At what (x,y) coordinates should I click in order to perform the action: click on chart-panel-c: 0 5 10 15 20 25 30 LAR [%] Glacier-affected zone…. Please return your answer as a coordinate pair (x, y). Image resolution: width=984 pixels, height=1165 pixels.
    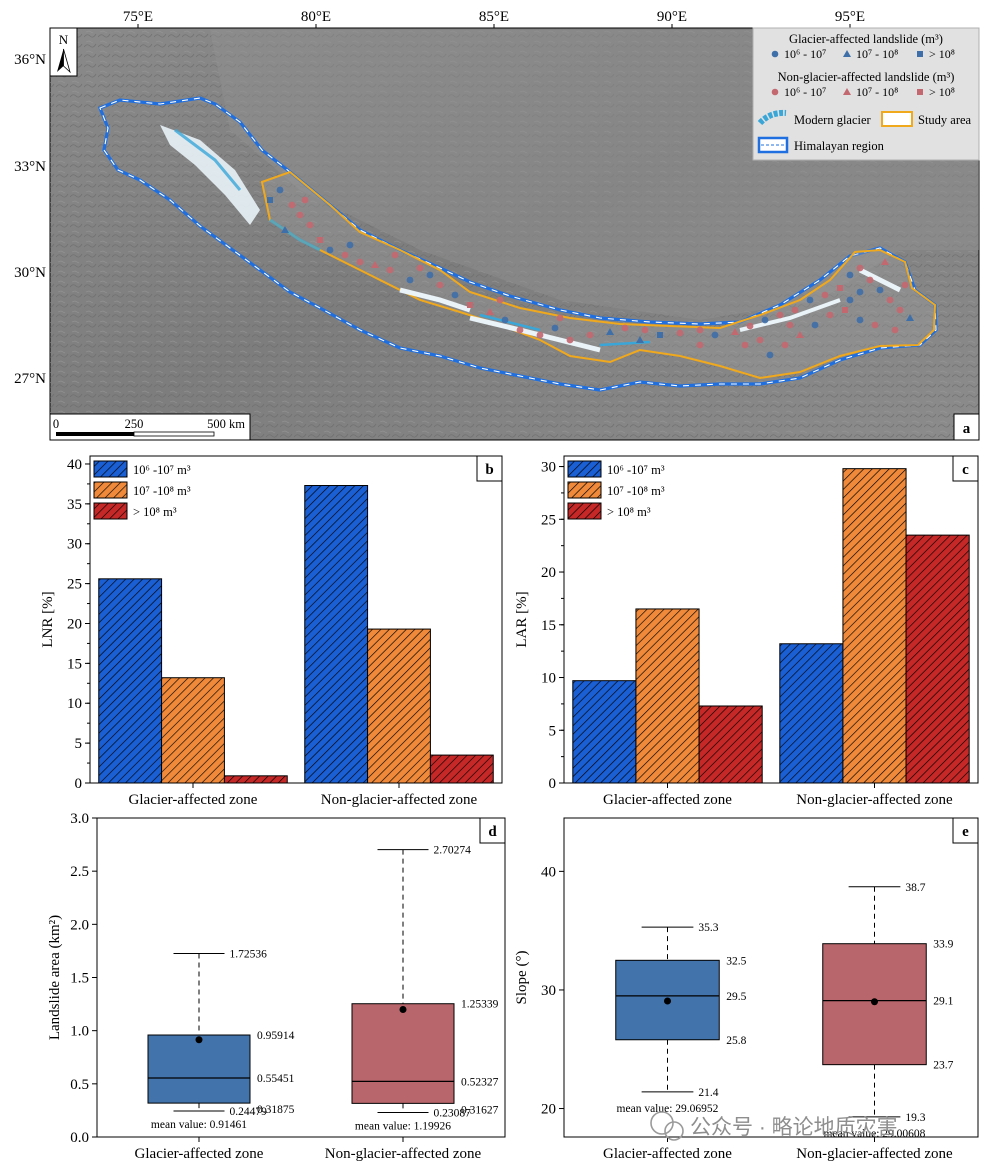
    Looking at the image, I should click on (746, 631).